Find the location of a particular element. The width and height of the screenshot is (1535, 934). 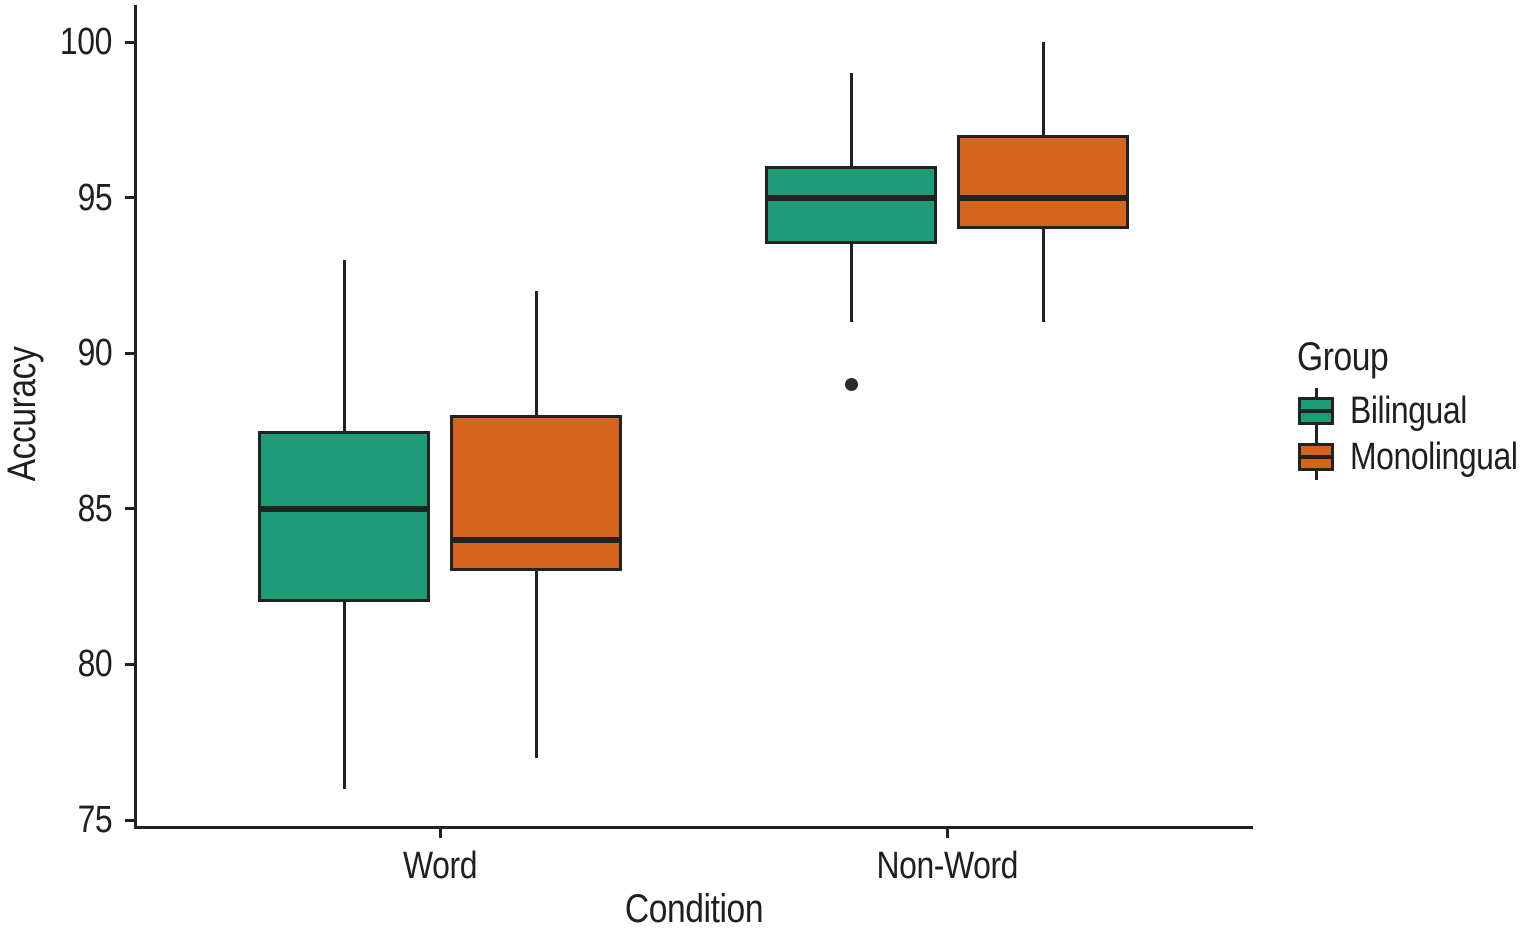

whisker-lower-non-word-monolingual is located at coordinates (1043, 275).